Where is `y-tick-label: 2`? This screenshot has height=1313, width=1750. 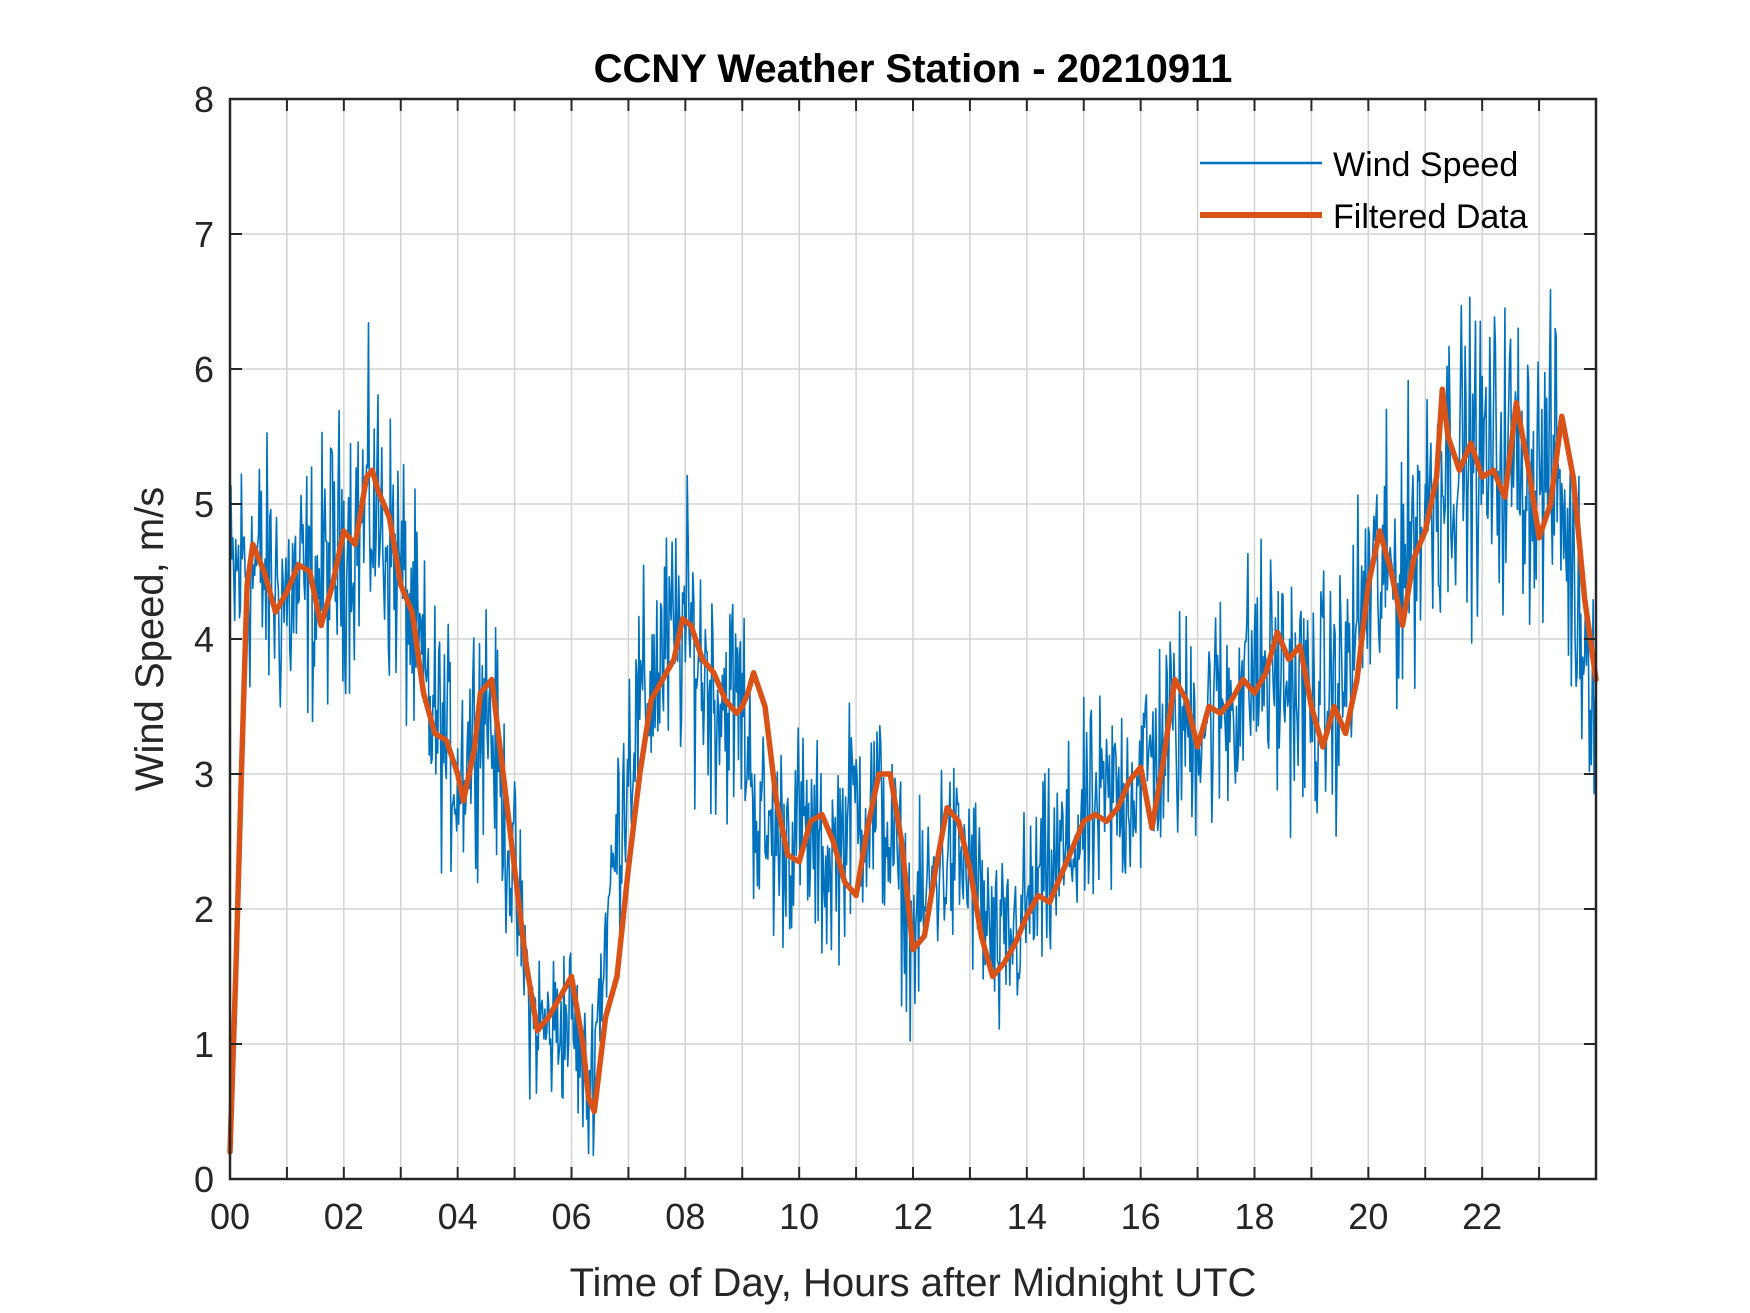 y-tick-label: 2 is located at coordinates (204, 909).